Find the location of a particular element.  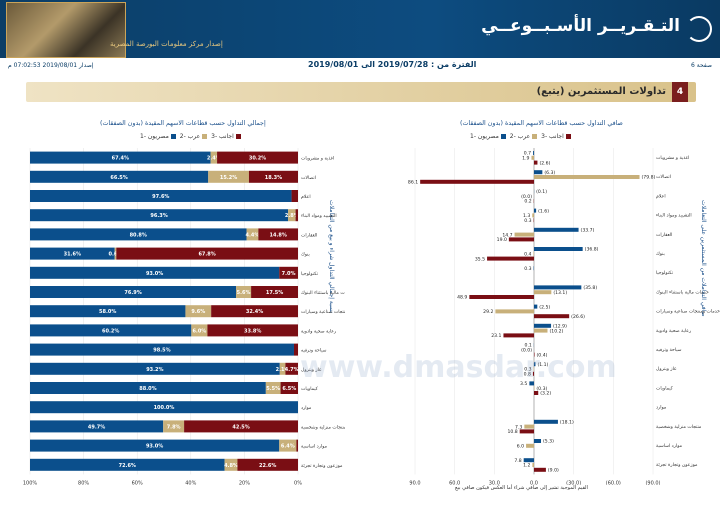

bar-value-label: 97.6% is located at coordinates (160, 197).